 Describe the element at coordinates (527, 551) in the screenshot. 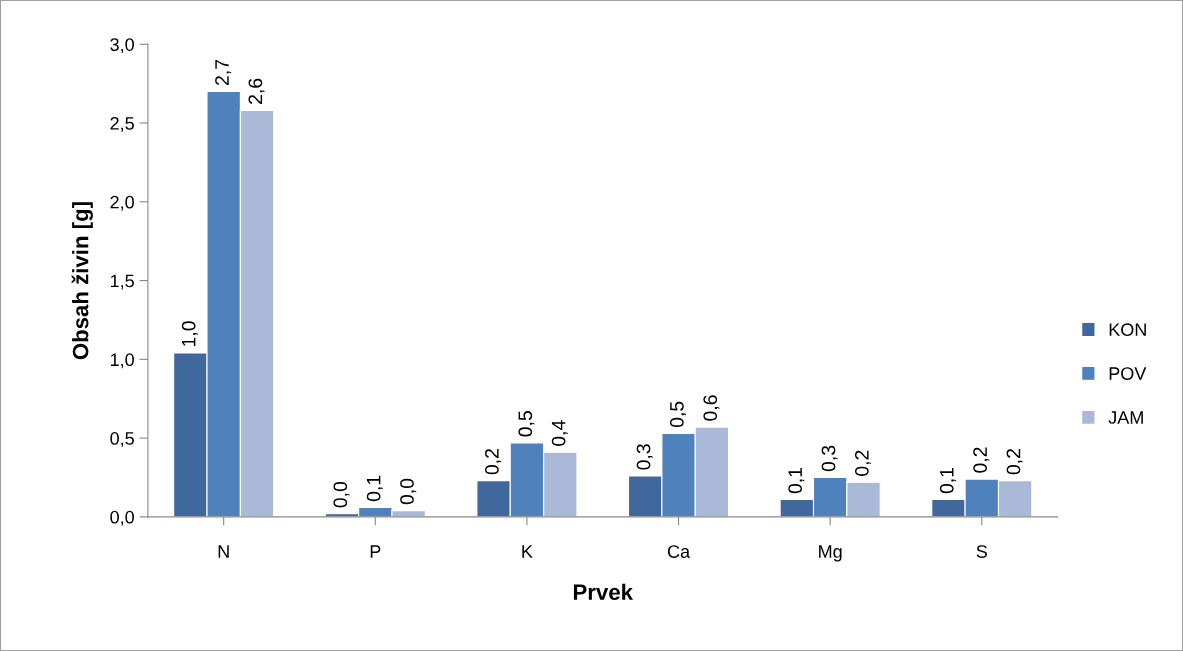

I see `x-tick-label: K` at that location.